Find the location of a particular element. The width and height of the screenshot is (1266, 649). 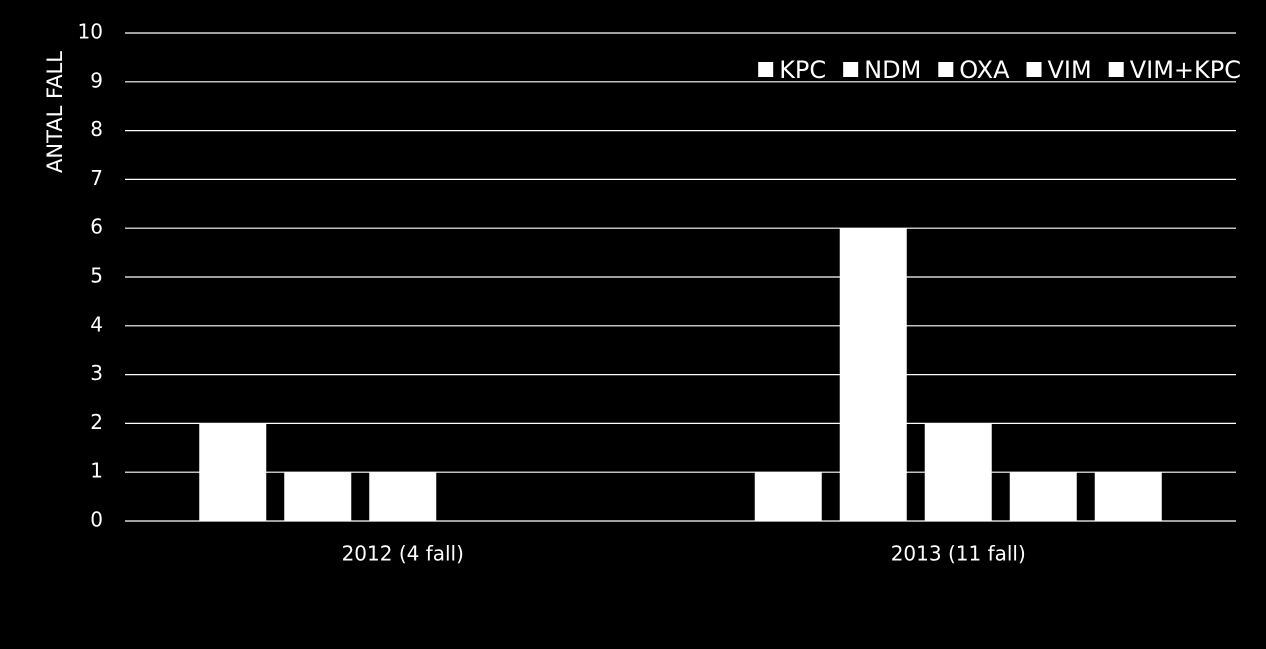

y-tick-label: 1 is located at coordinates (96, 471).